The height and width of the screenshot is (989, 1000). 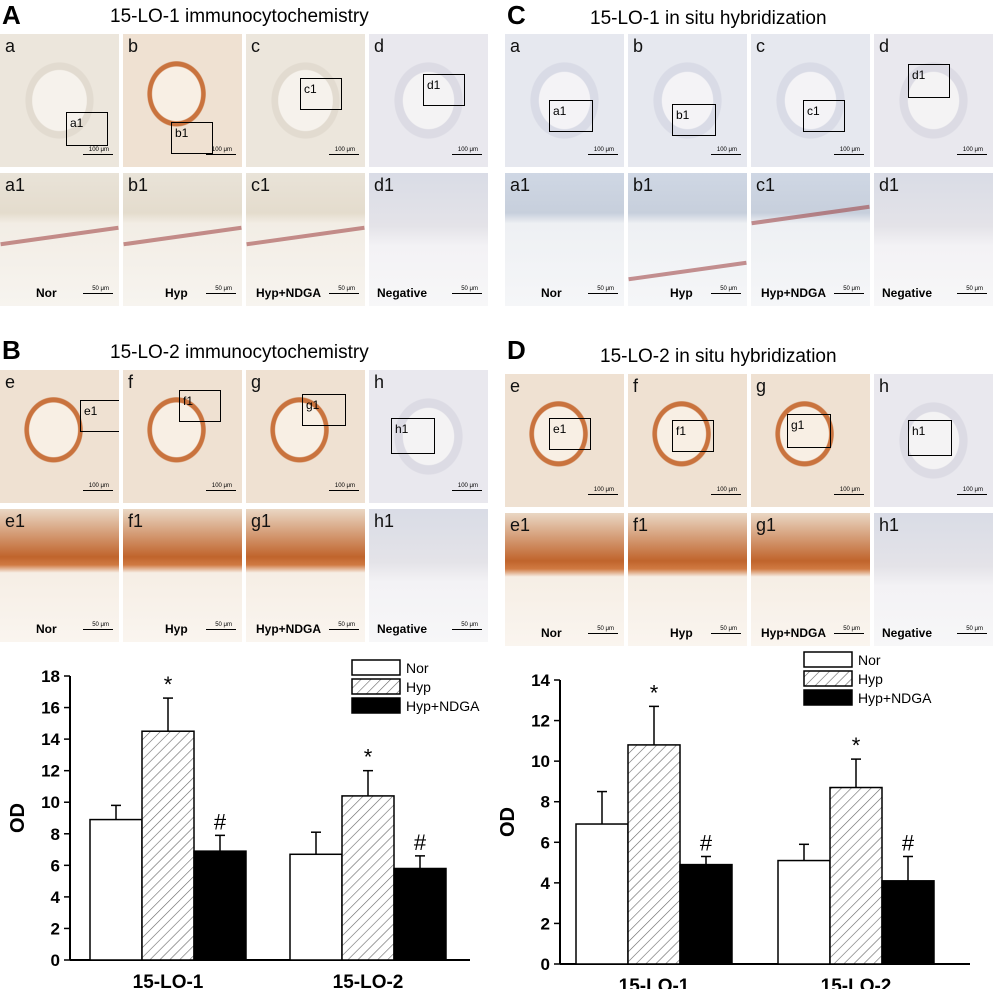 What do you see at coordinates (444, 90) in the screenshot?
I see `inset-box: d1` at bounding box center [444, 90].